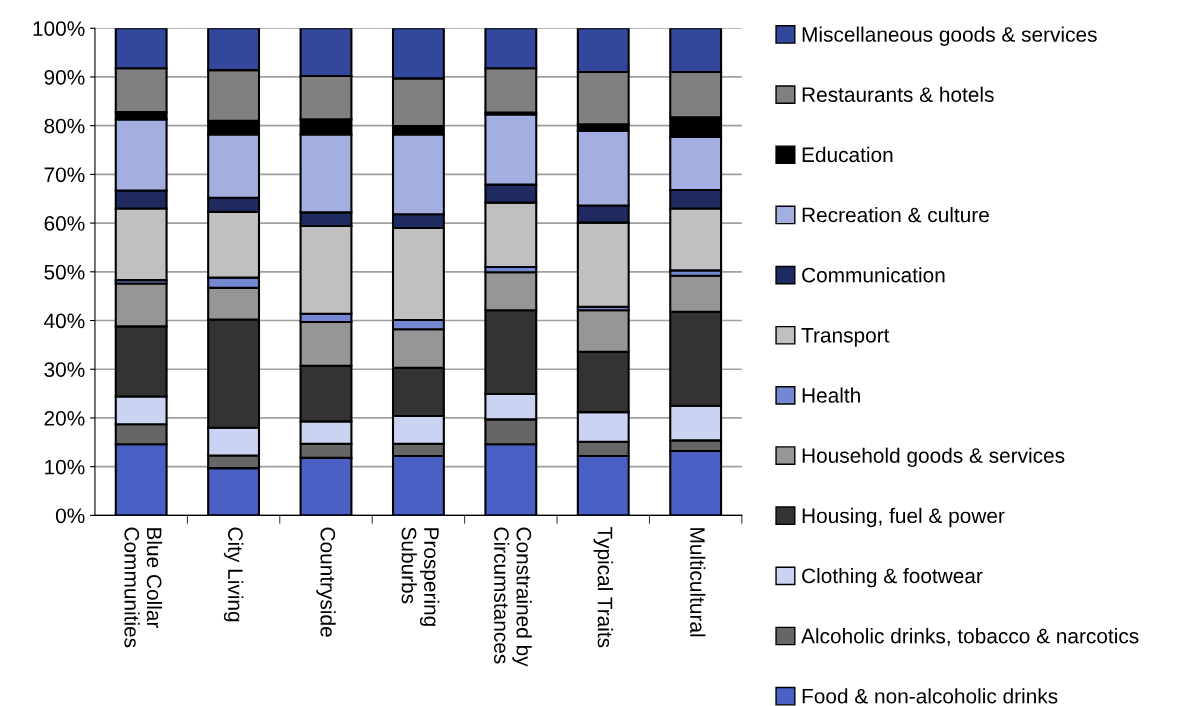 Image resolution: width=1187 pixels, height=706 pixels. Describe the element at coordinates (949, 36) in the screenshot. I see `legend-label: Miscellaneous goods & services` at that location.